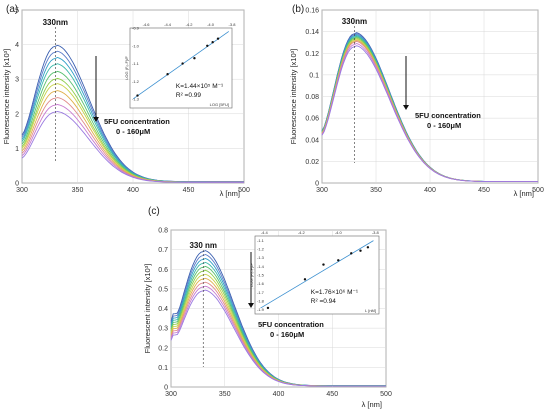 The image size is (550, 415). What do you see at coordinates (163, 231) in the screenshot?
I see `y-tick-label: 0.8` at bounding box center [163, 231].